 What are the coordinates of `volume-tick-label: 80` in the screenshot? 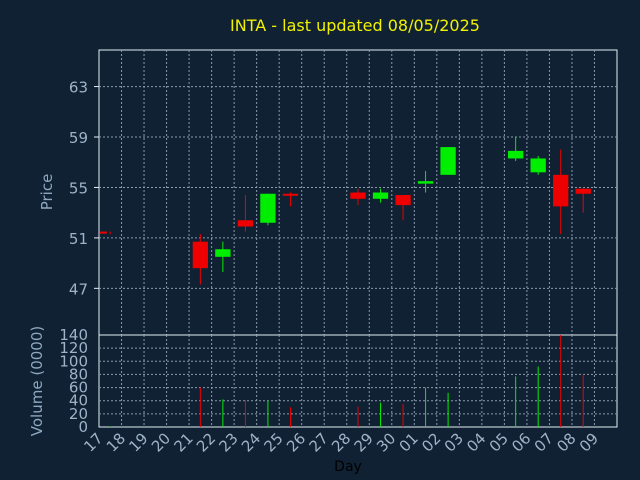 It's located at (78, 374).